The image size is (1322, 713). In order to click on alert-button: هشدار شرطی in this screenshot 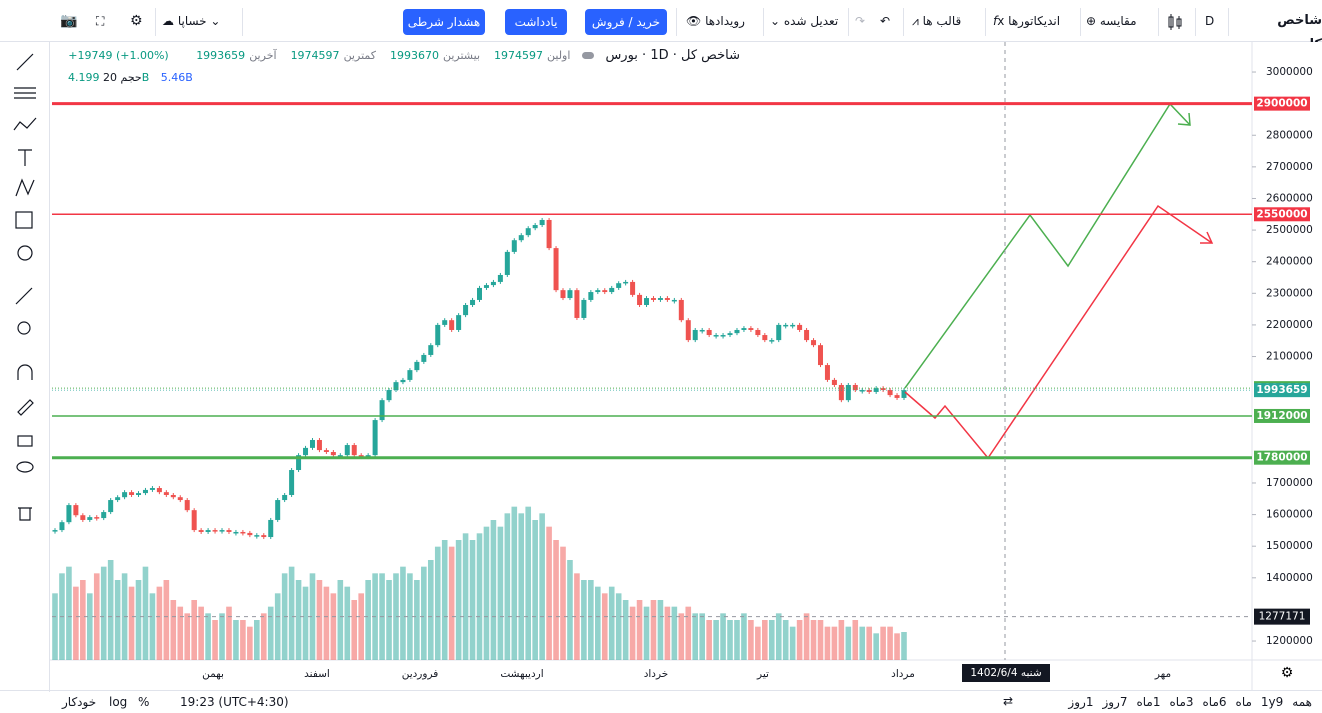, I will do `click(444, 22)`.